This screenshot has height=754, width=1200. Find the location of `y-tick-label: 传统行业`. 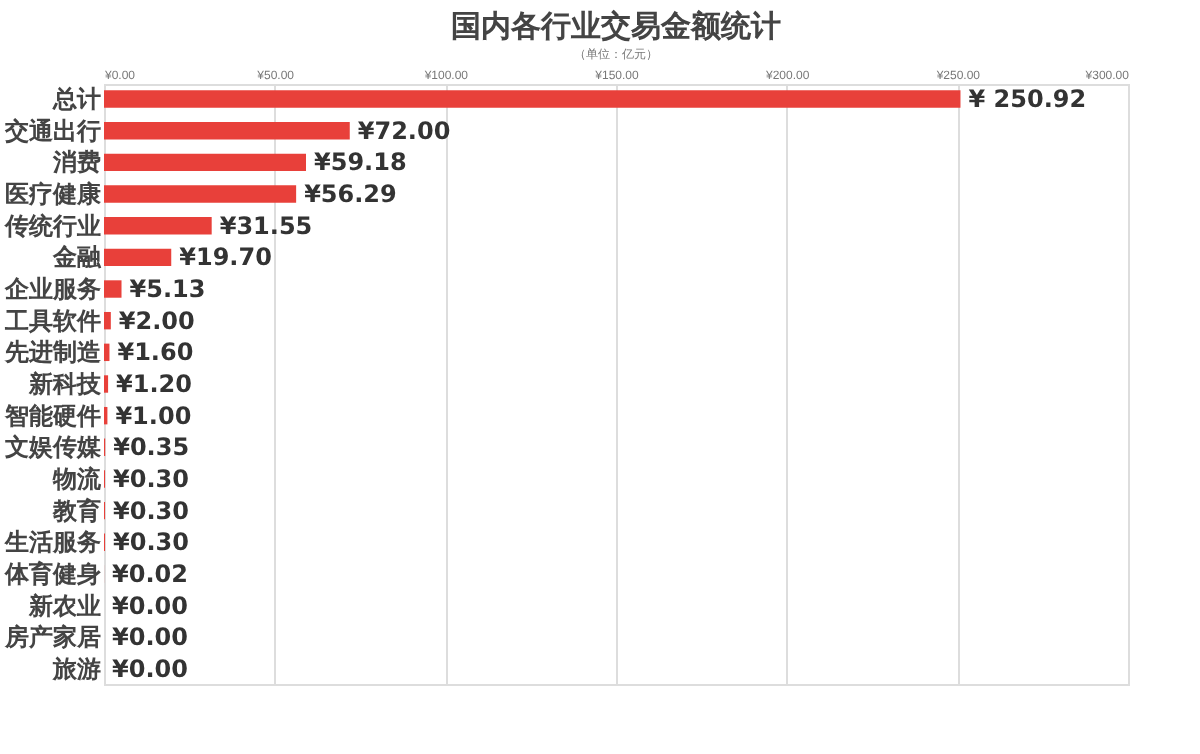

y-tick-label: 传统行业 is located at coordinates (52, 225).